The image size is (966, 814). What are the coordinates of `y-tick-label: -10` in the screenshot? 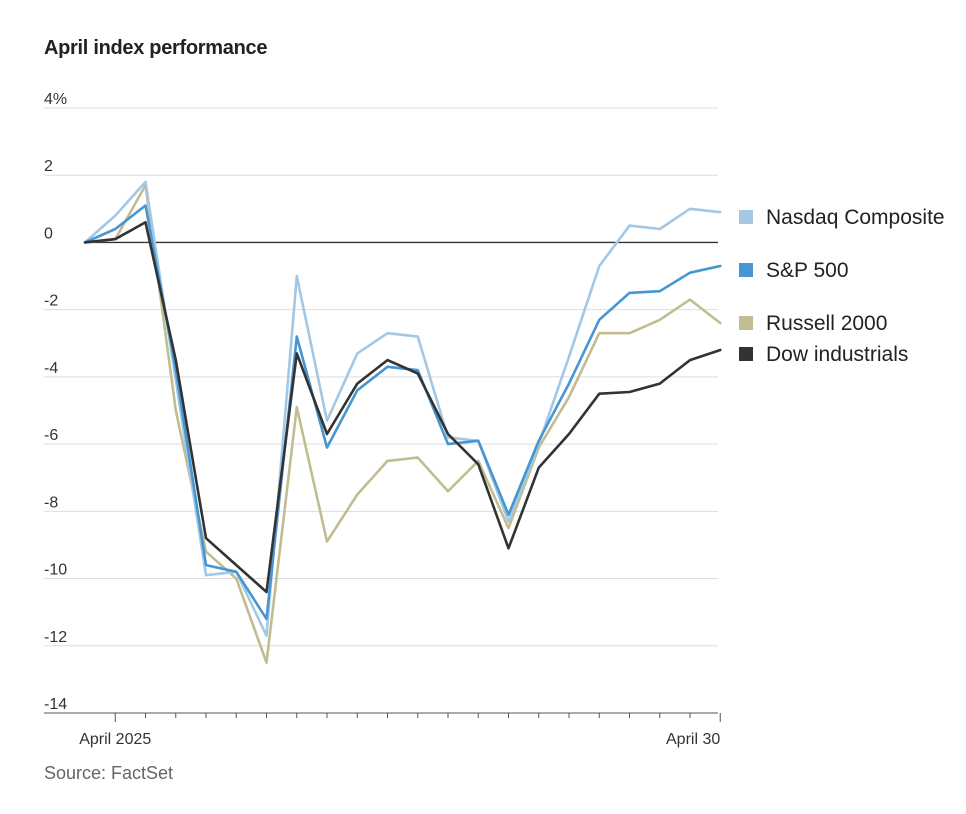 It's located at (55, 570).